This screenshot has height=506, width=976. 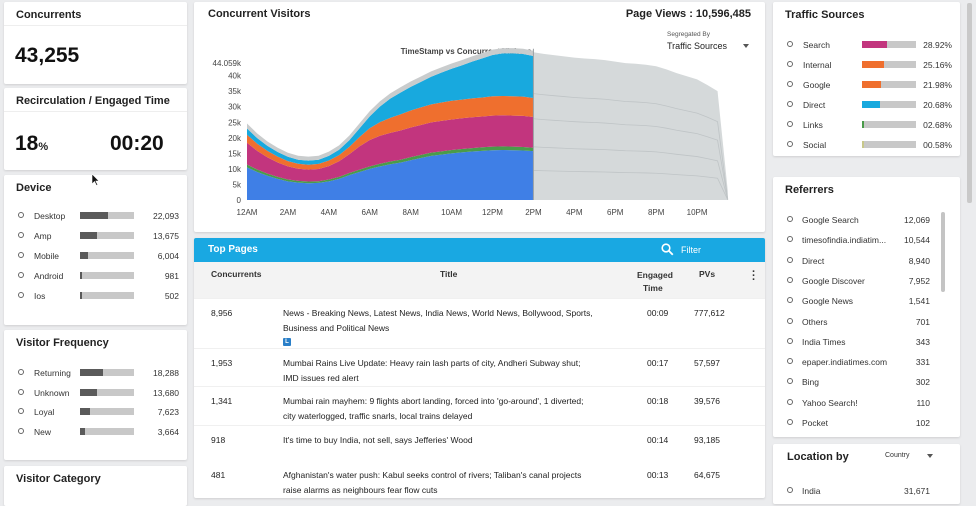 I want to click on traffic-source-row: Direct 20.68%, so click(x=868, y=105).